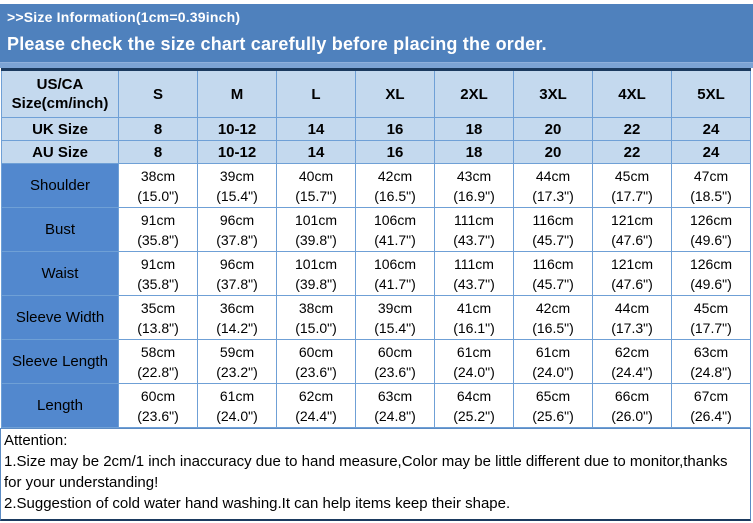  What do you see at coordinates (474, 405) in the screenshot?
I see `measurement-value-cell: 64cm (25.2")` at bounding box center [474, 405].